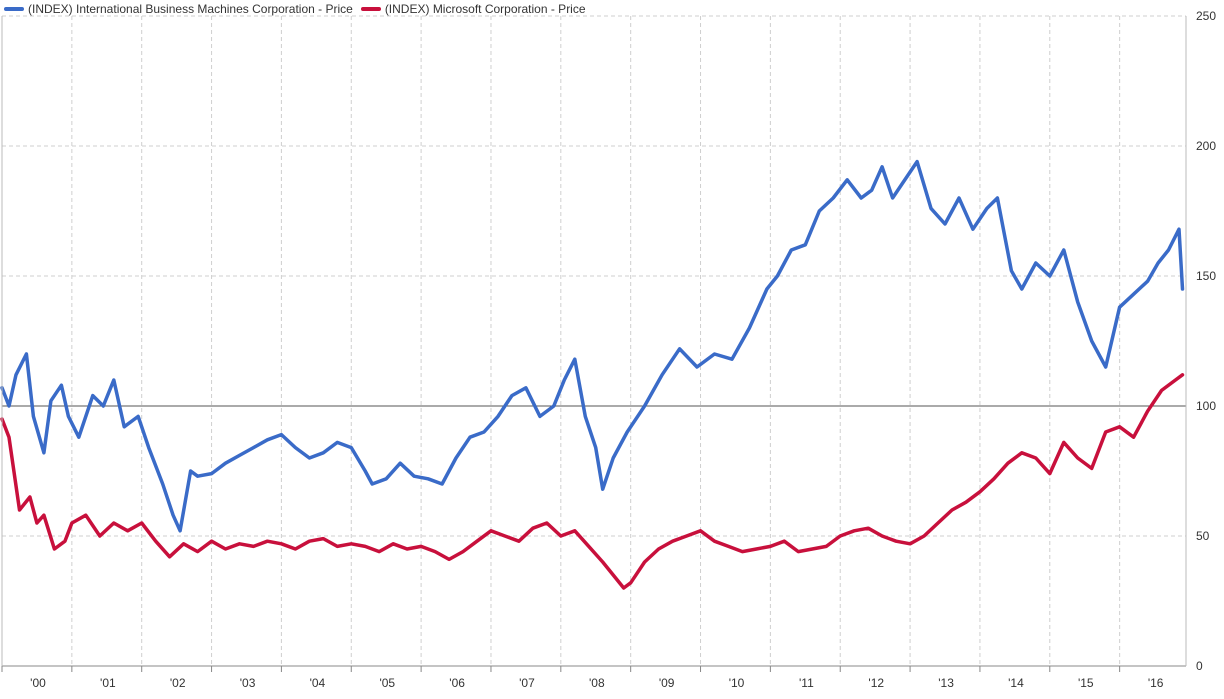 The width and height of the screenshot is (1224, 699). What do you see at coordinates (667, 683) in the screenshot?
I see `x-tick-label: '09` at bounding box center [667, 683].